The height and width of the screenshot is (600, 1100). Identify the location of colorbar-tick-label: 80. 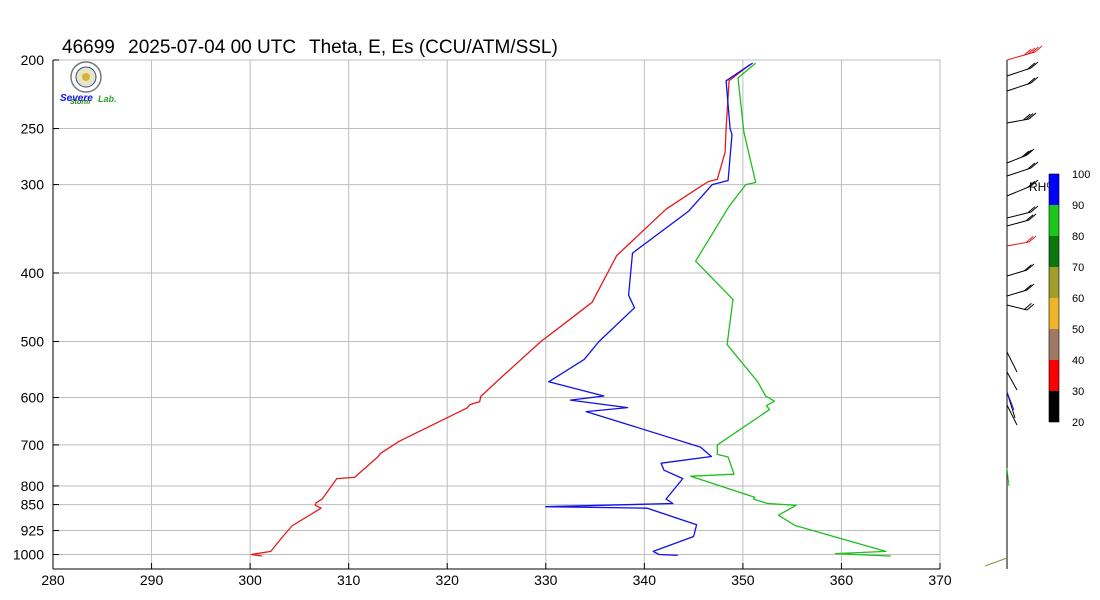
(1078, 237).